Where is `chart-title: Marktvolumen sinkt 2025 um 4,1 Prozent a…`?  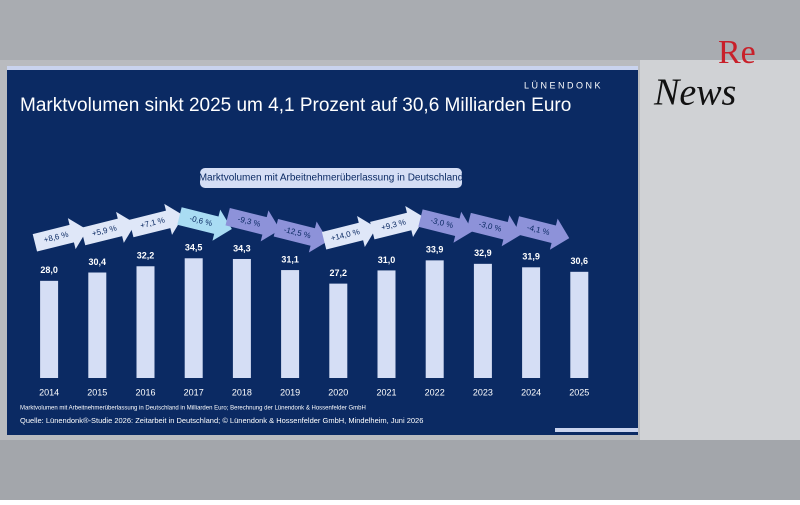 chart-title: Marktvolumen sinkt 2025 um 4,1 Prozent a… is located at coordinates (295, 105).